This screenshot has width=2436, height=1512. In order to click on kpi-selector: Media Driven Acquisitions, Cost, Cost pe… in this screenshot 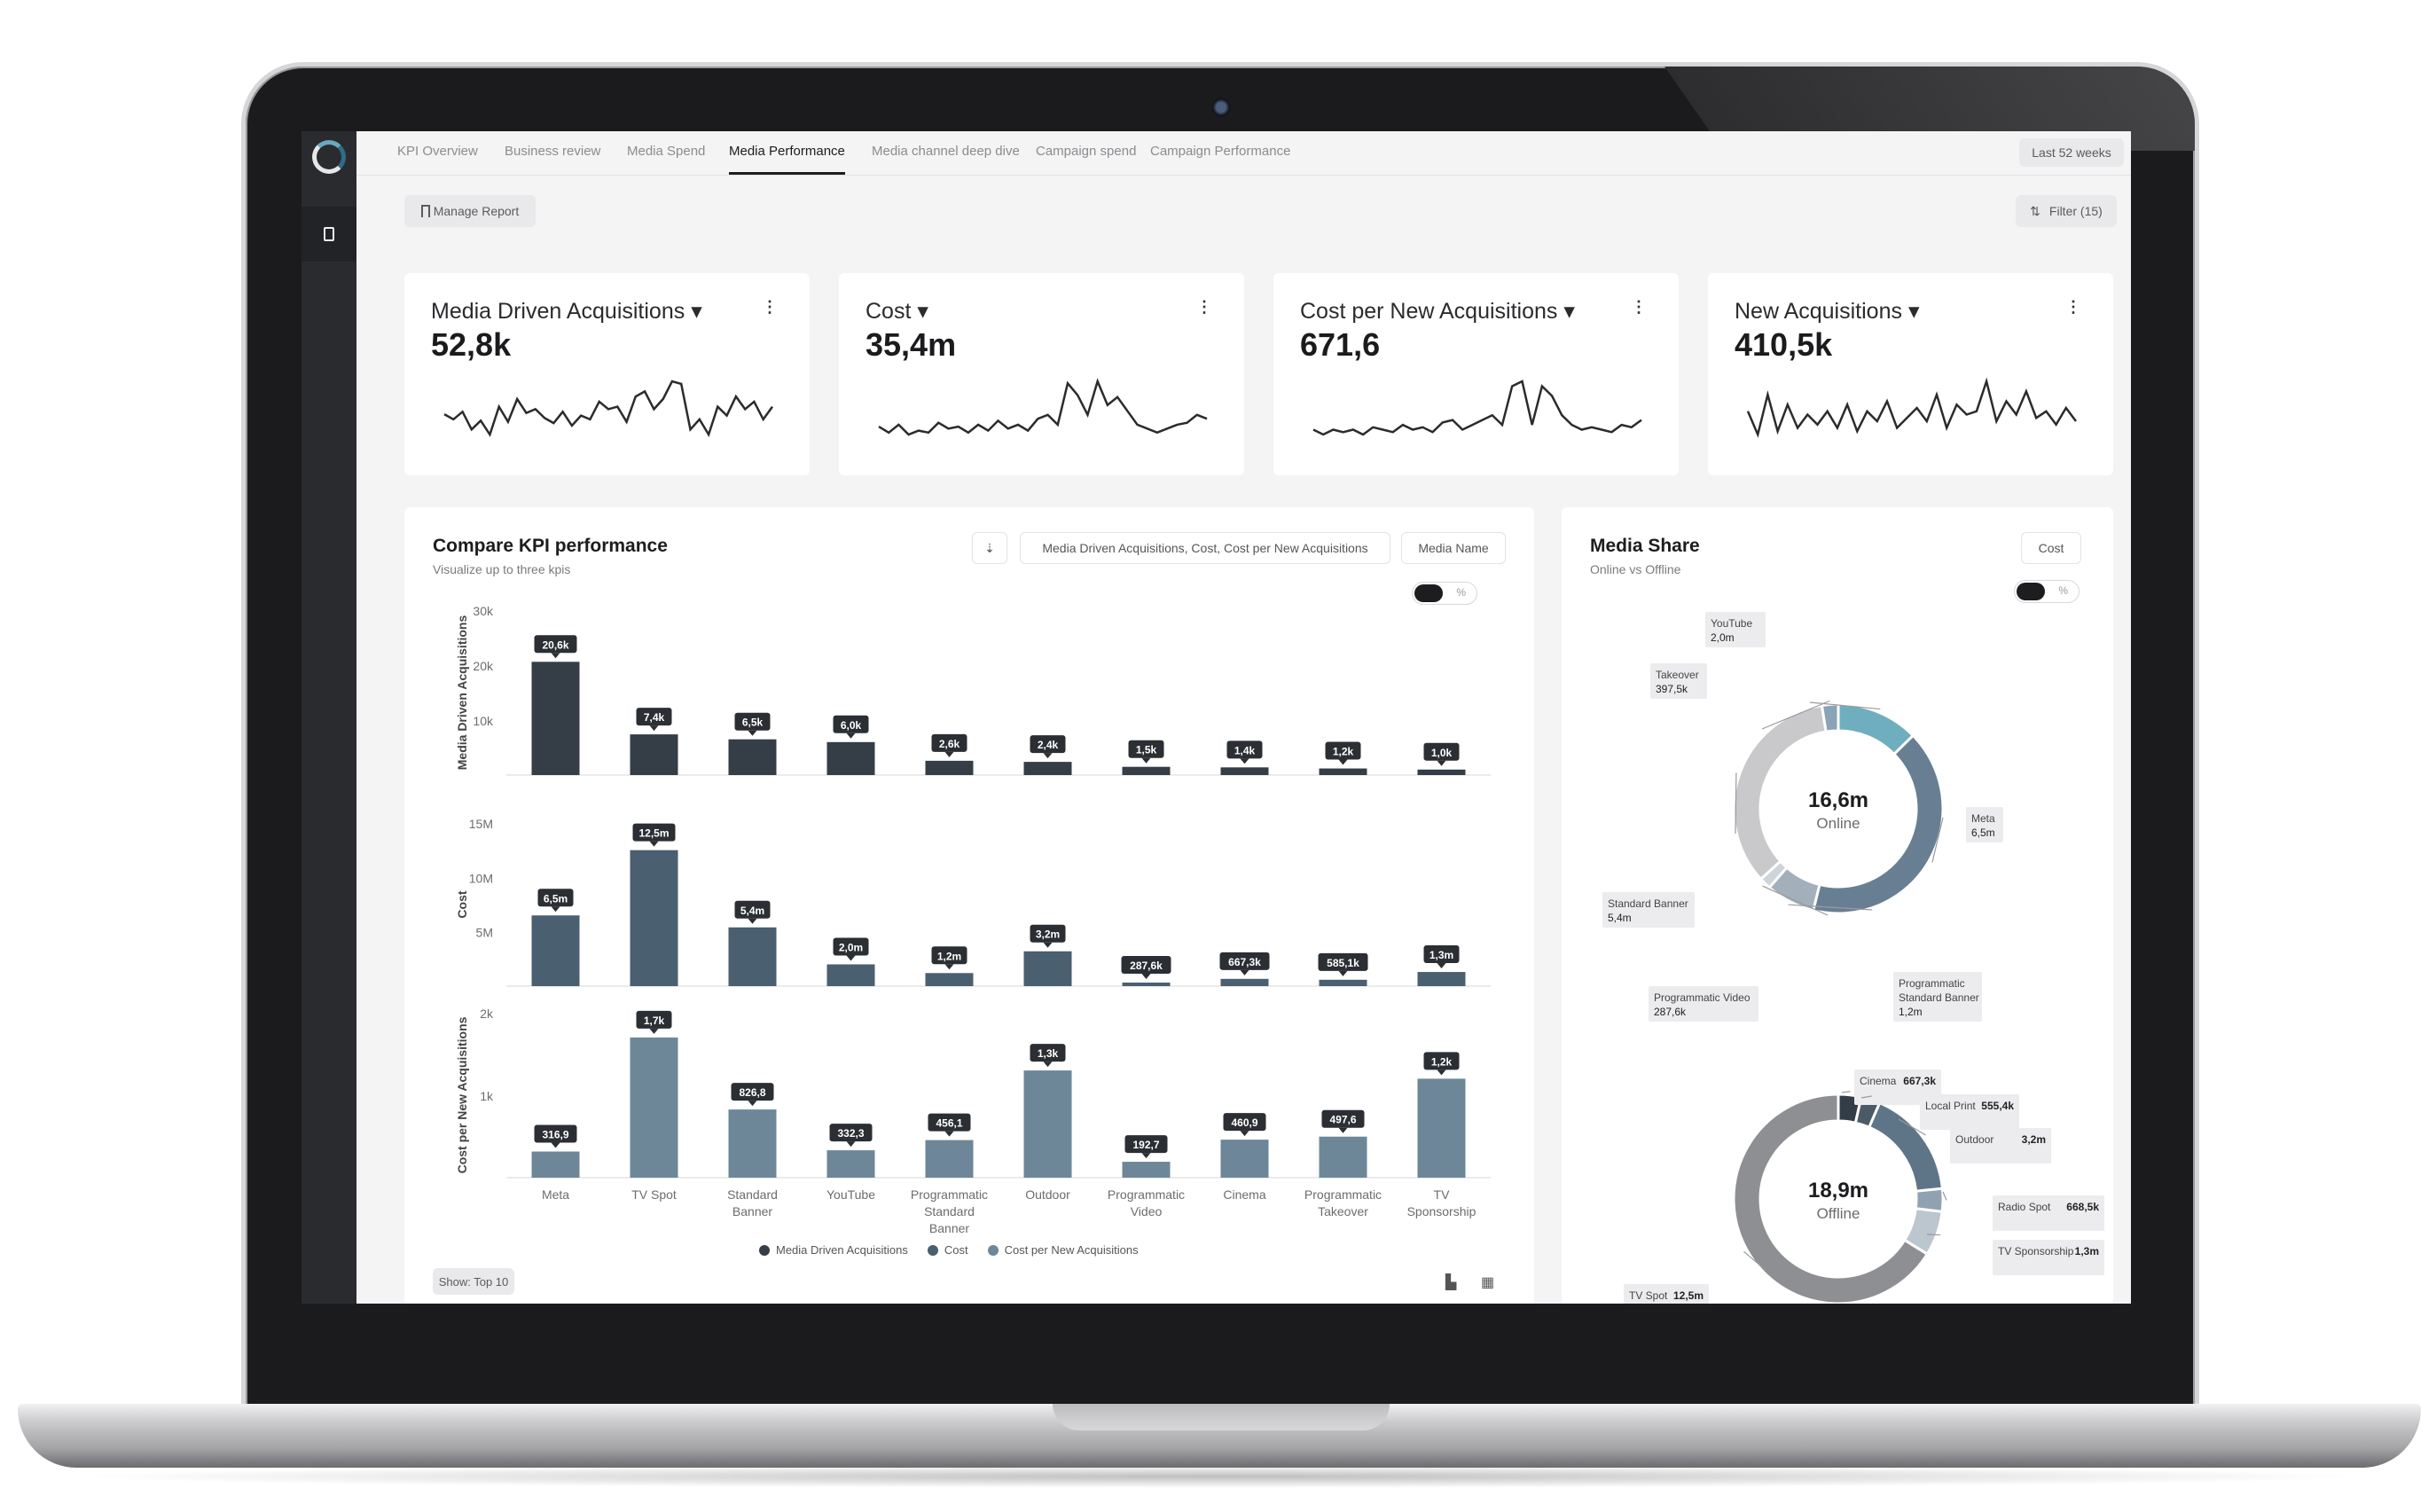, I will do `click(1205, 548)`.